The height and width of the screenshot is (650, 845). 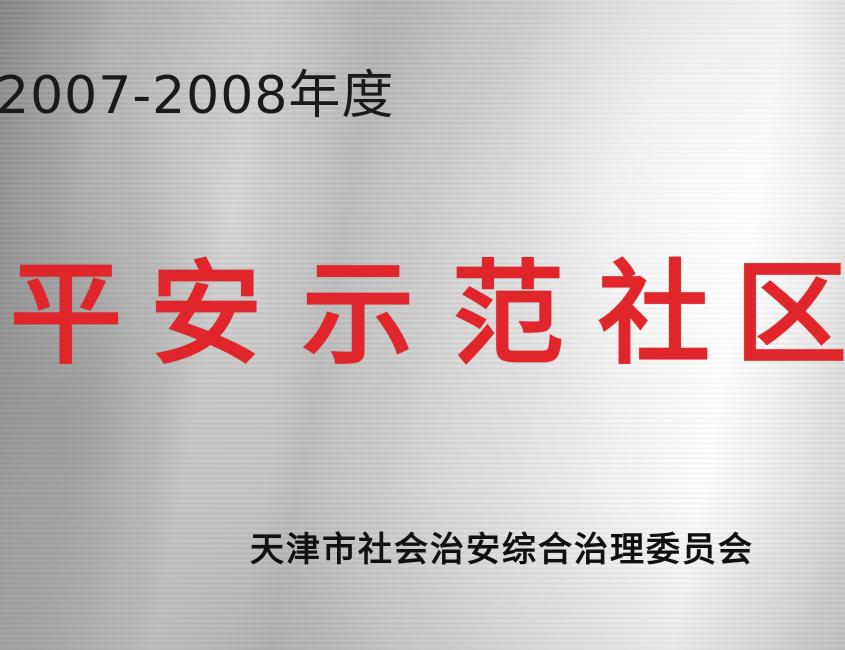 What do you see at coordinates (502, 550) in the screenshot?
I see `issuer-name: 天津市社会治安综合治理委员会` at bounding box center [502, 550].